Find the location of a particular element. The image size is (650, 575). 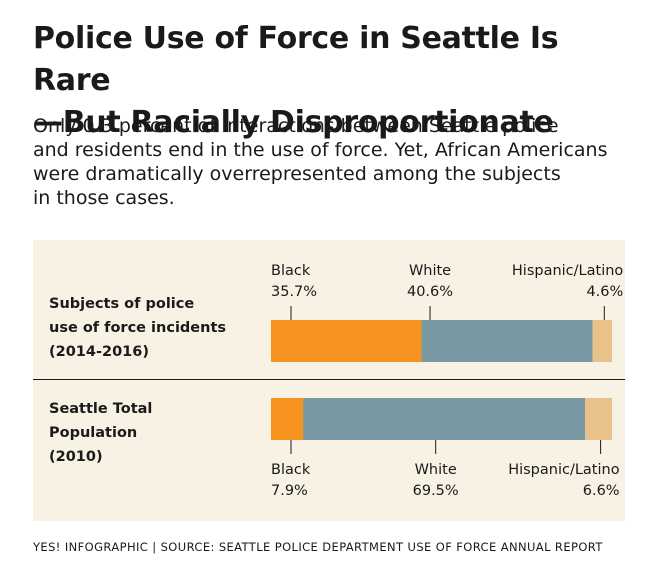

segment-value-label: 7.9% is located at coordinates (289, 491).